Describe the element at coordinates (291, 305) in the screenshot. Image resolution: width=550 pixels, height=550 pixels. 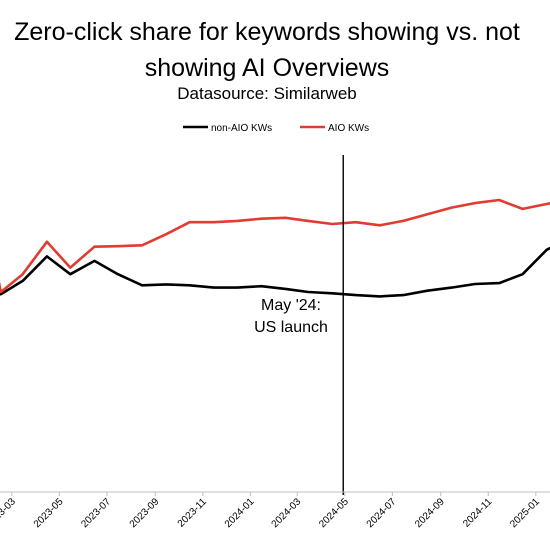
I see `annotation-line-1: May '24:` at that location.